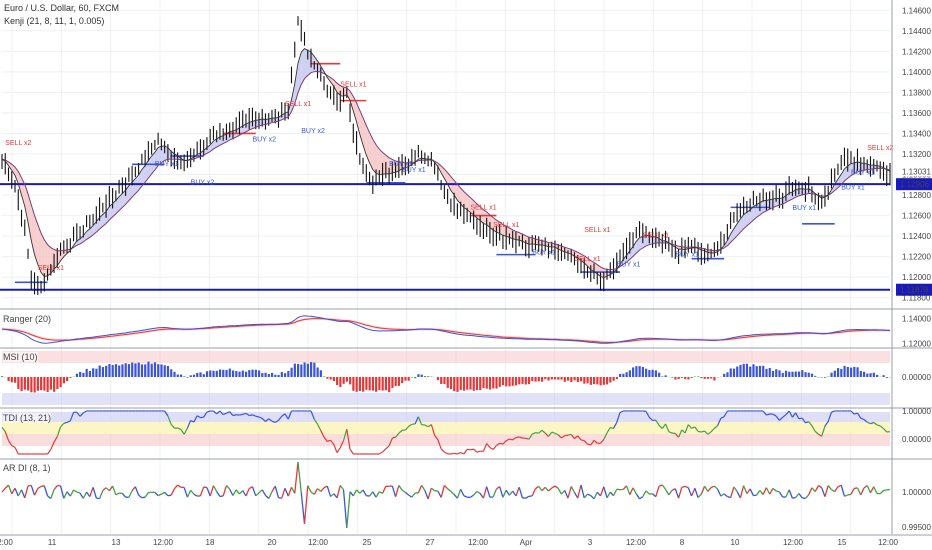 The height and width of the screenshot is (550, 932). I want to click on tdi-upper-zone, so click(446, 417).